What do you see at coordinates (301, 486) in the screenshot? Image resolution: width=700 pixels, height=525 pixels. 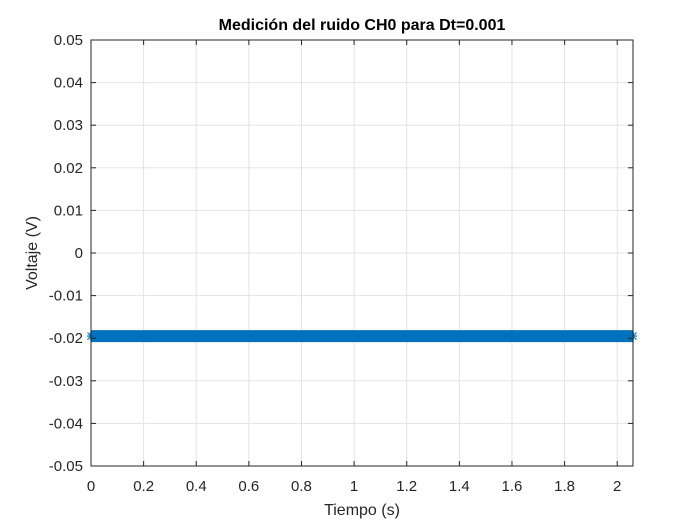 I see `x-tick-label: 0.8` at bounding box center [301, 486].